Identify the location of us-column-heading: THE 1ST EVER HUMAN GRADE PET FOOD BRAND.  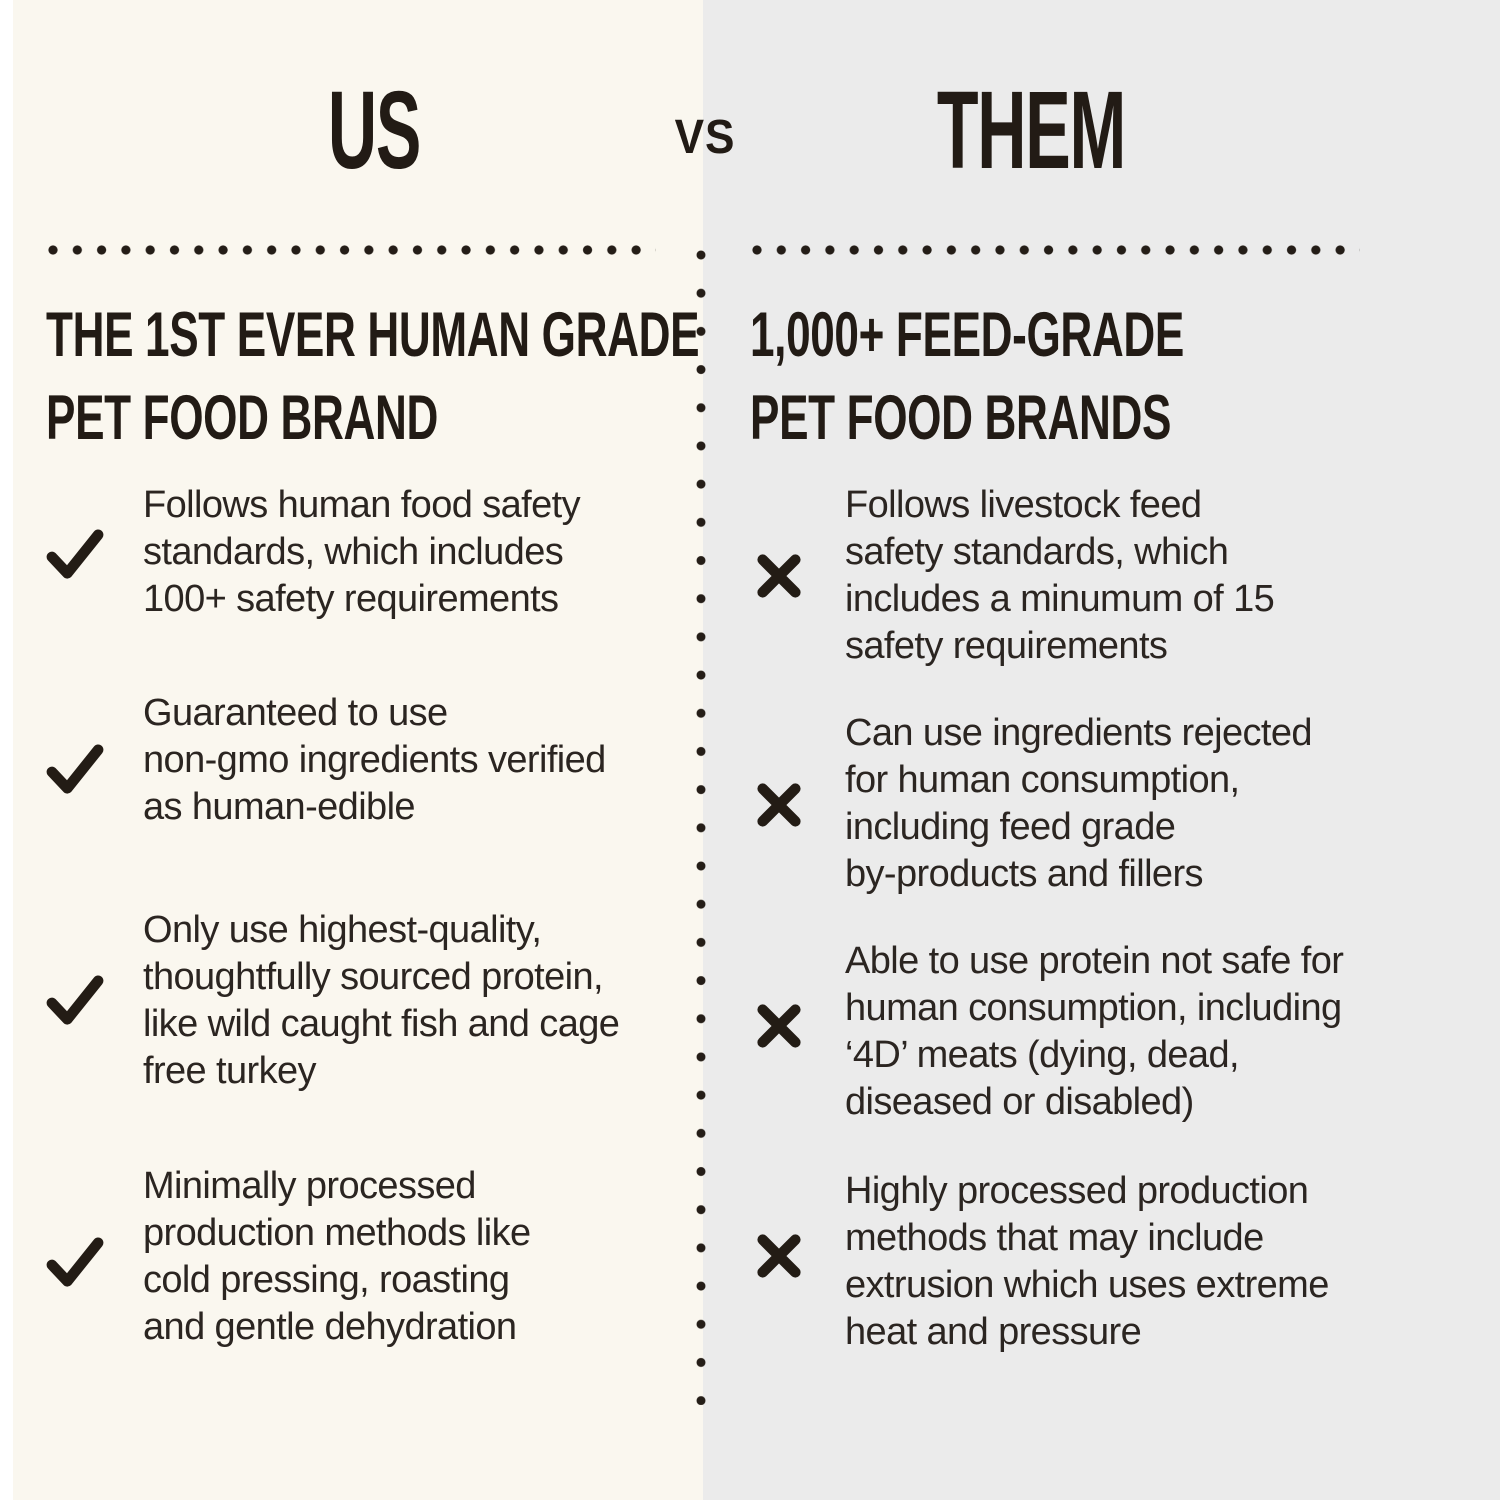
(373, 376).